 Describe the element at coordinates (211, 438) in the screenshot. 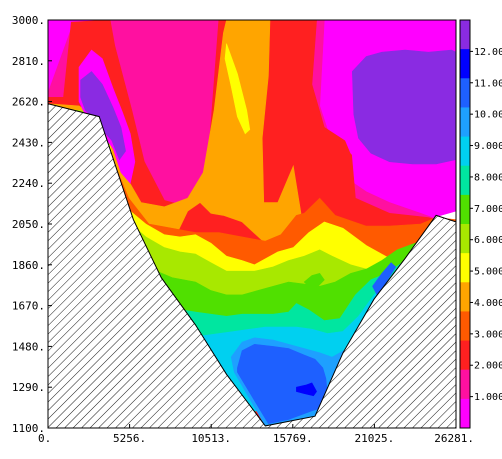

I see `x-tick-label: 10513.` at that location.